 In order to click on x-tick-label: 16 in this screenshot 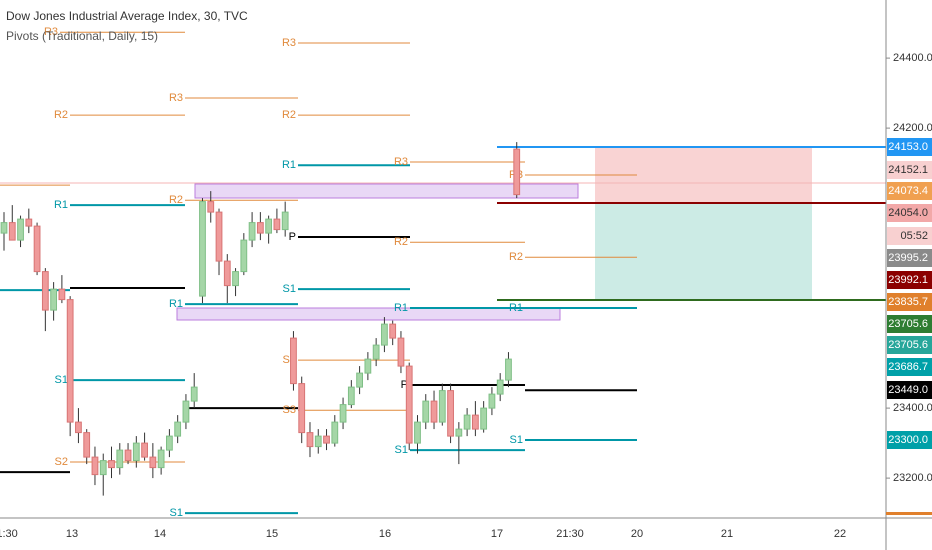, I will do `click(385, 534)`.